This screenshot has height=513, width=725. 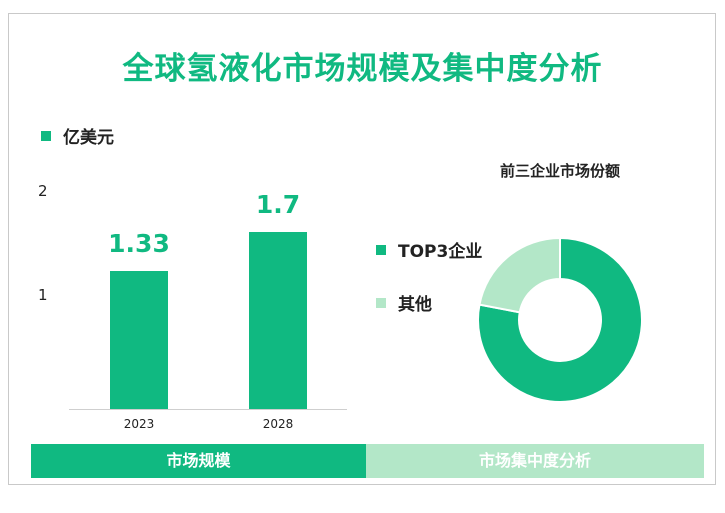 What do you see at coordinates (139, 339) in the screenshot?
I see `bar-2023` at bounding box center [139, 339].